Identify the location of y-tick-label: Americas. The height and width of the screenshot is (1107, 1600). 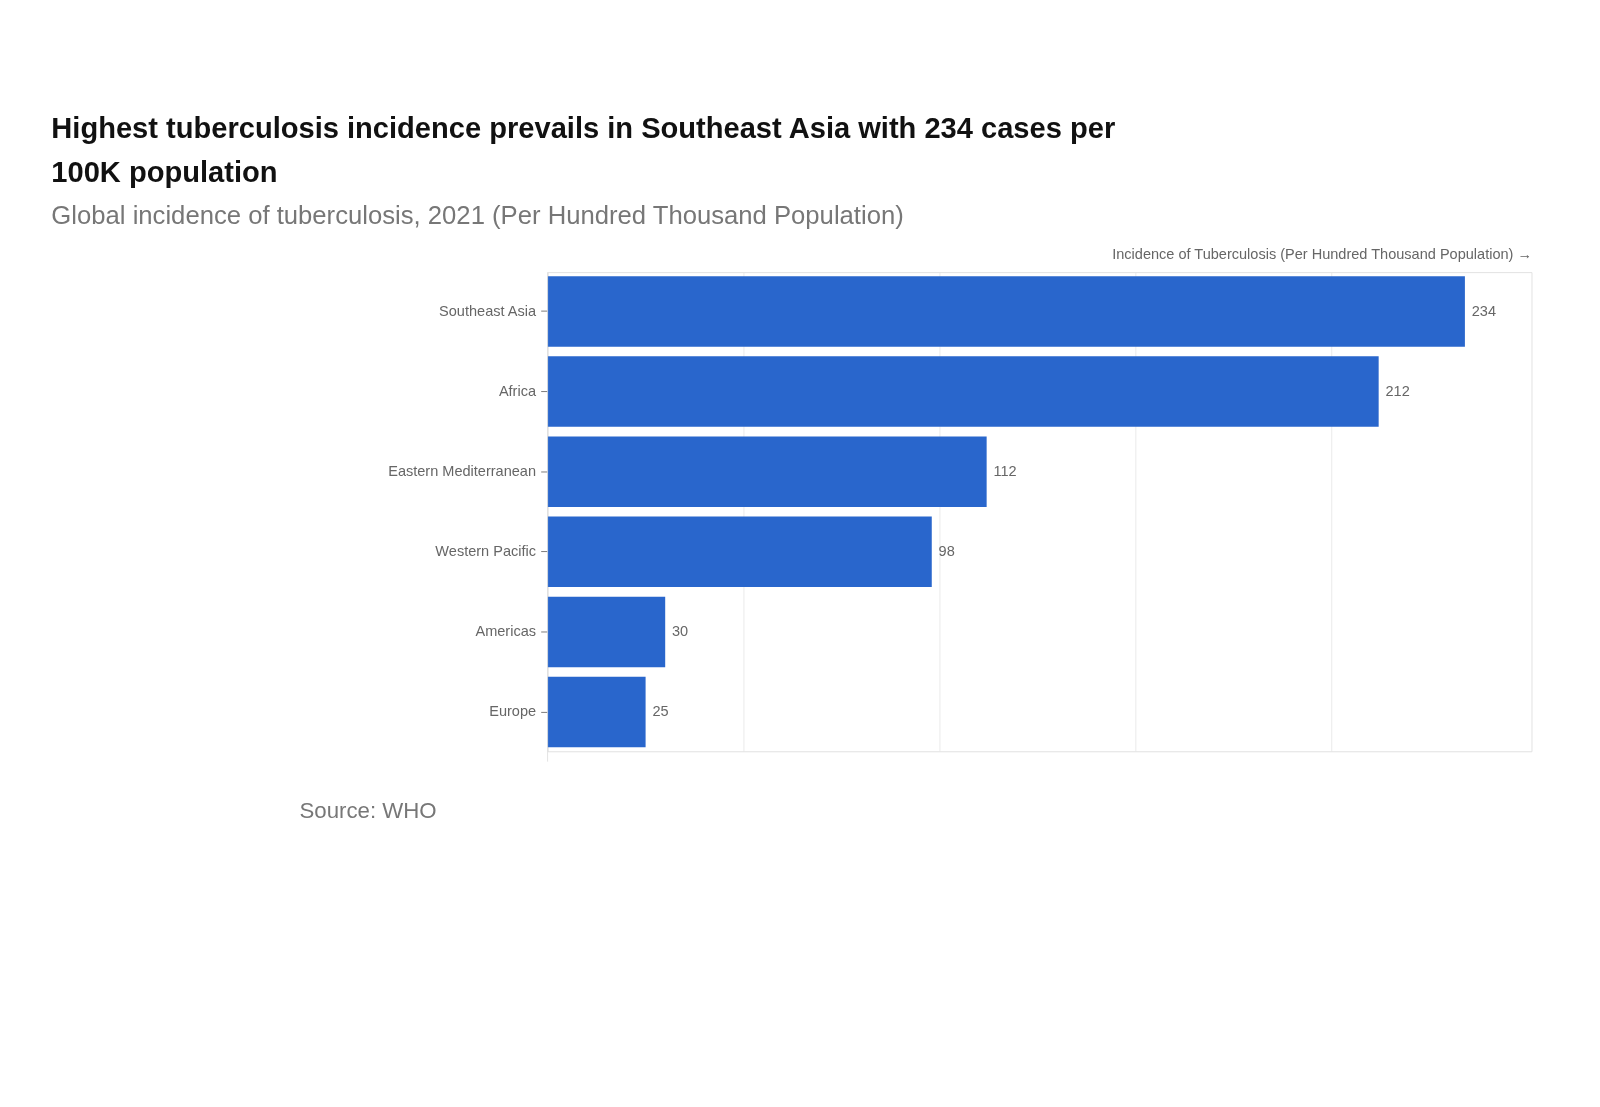
(506, 631).